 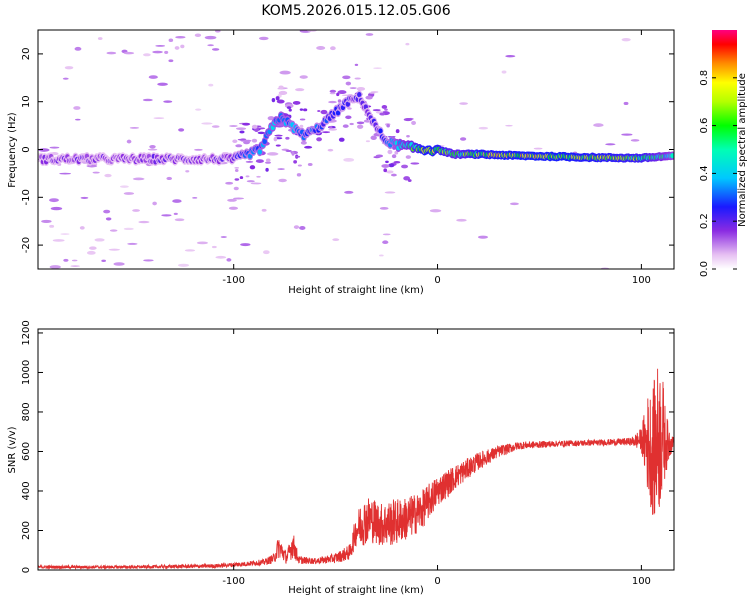 I want to click on y-tick-label: 400, so click(x=26, y=490).